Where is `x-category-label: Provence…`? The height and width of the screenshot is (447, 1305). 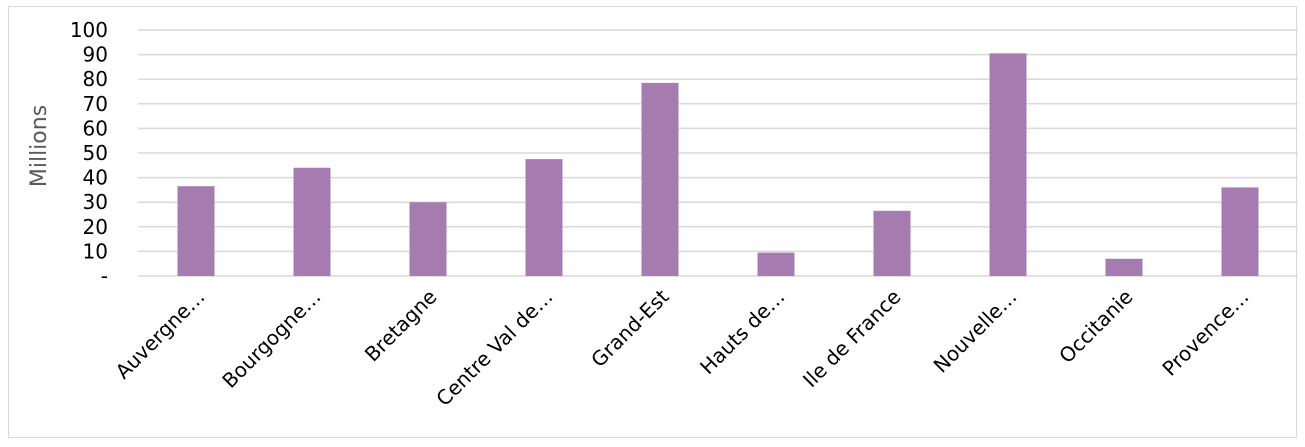 x-category-label: Provence… is located at coordinates (1205, 333).